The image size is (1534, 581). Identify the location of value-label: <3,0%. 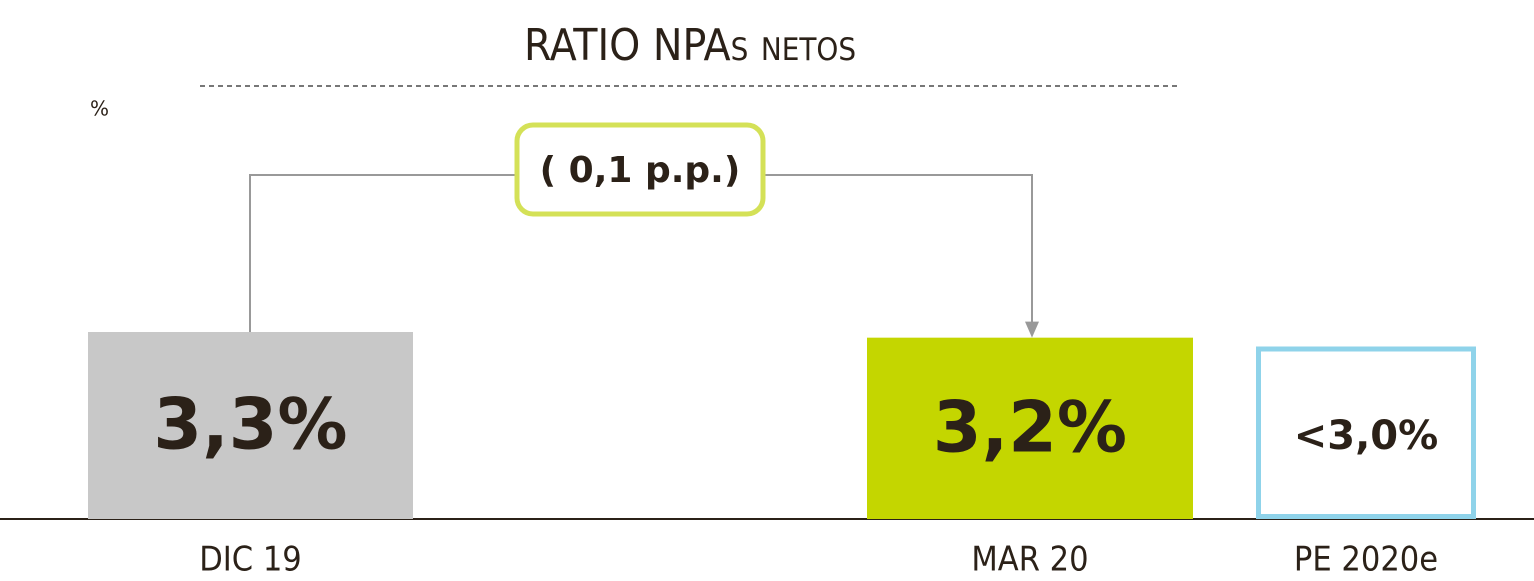
(1366, 436).